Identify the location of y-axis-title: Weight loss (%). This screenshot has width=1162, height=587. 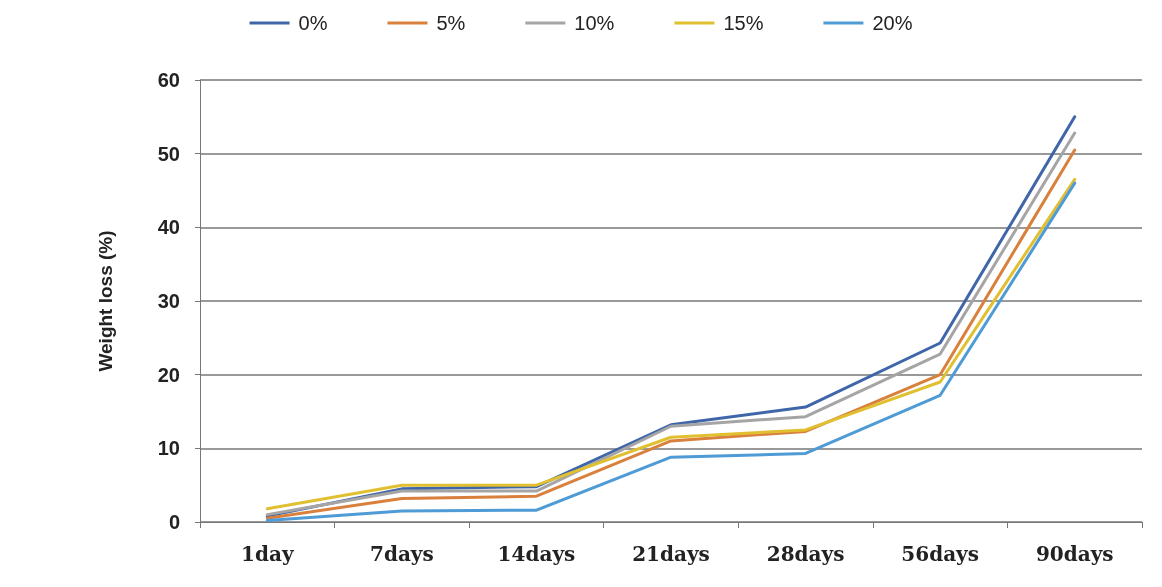
(105, 301).